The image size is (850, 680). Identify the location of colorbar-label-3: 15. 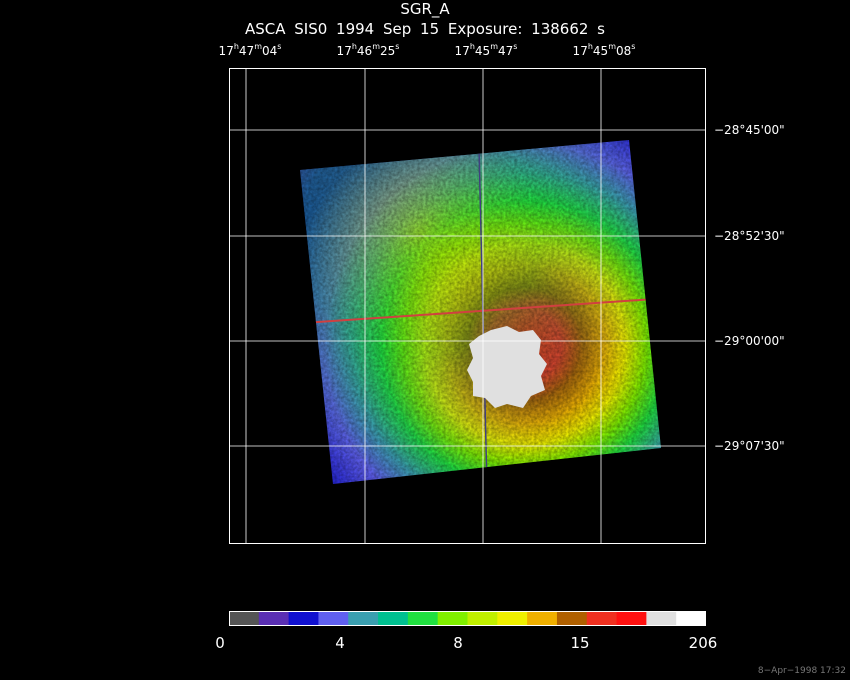
(580, 643).